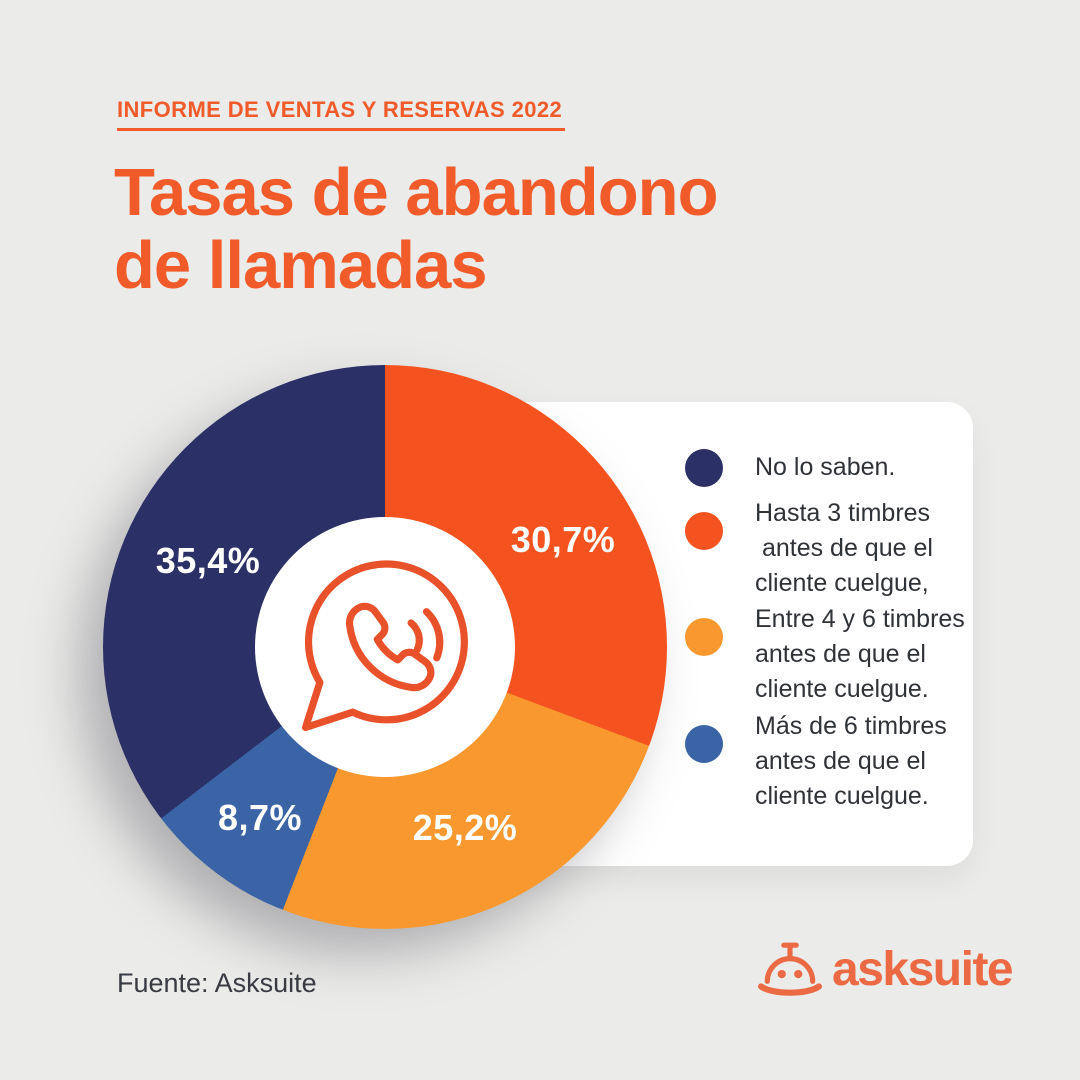  Describe the element at coordinates (563, 539) in the screenshot. I see `slice-label-hasta-3-timbres: 30,7%` at that location.